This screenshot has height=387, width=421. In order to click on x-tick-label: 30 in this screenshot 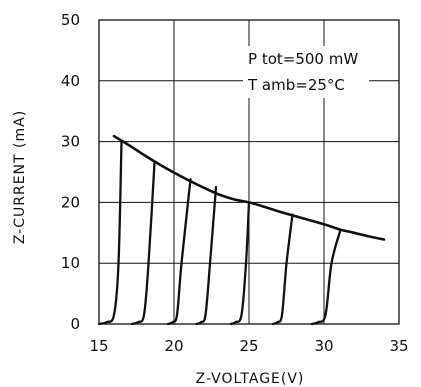, I will do `click(323, 346)`.